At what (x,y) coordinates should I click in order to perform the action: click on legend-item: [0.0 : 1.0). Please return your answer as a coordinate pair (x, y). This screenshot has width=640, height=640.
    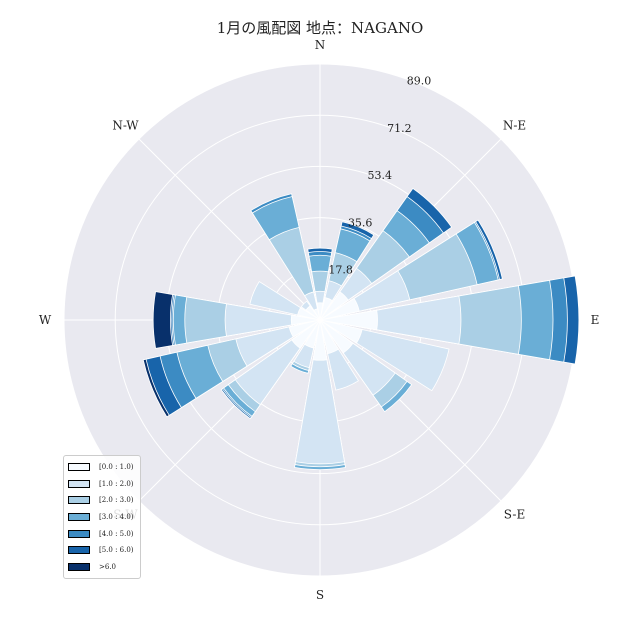
    Looking at the image, I should click on (102, 467).